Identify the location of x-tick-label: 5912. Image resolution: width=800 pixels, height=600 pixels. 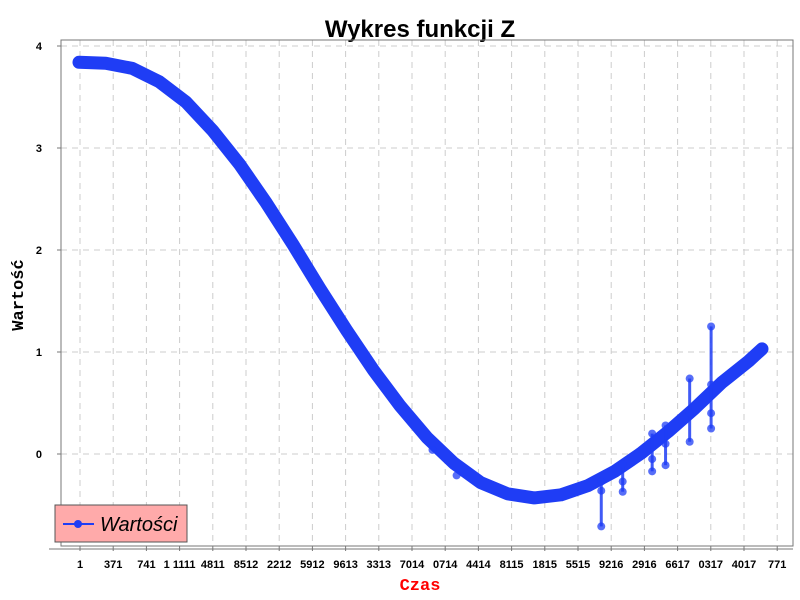
(312, 565).